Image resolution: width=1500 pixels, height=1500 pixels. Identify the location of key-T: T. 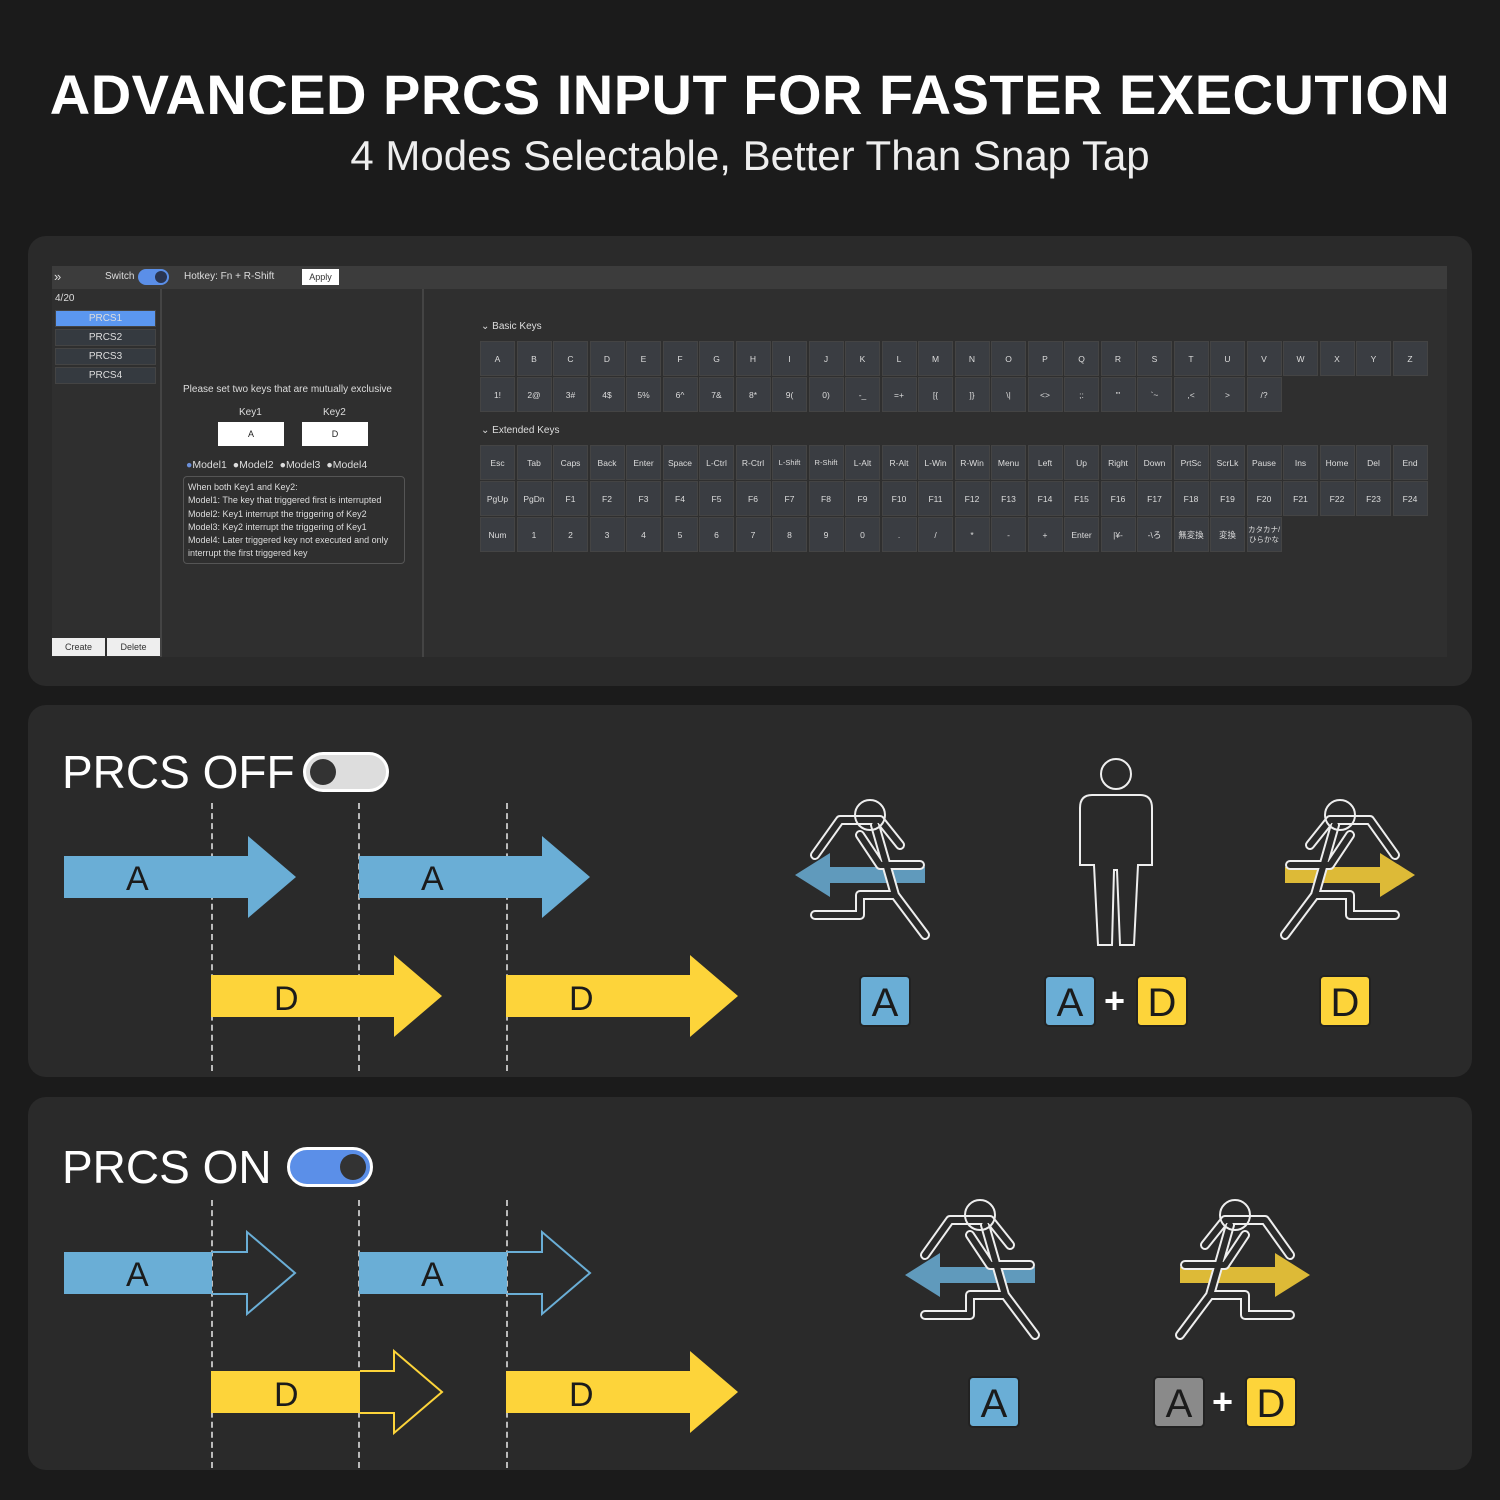
(1191, 358).